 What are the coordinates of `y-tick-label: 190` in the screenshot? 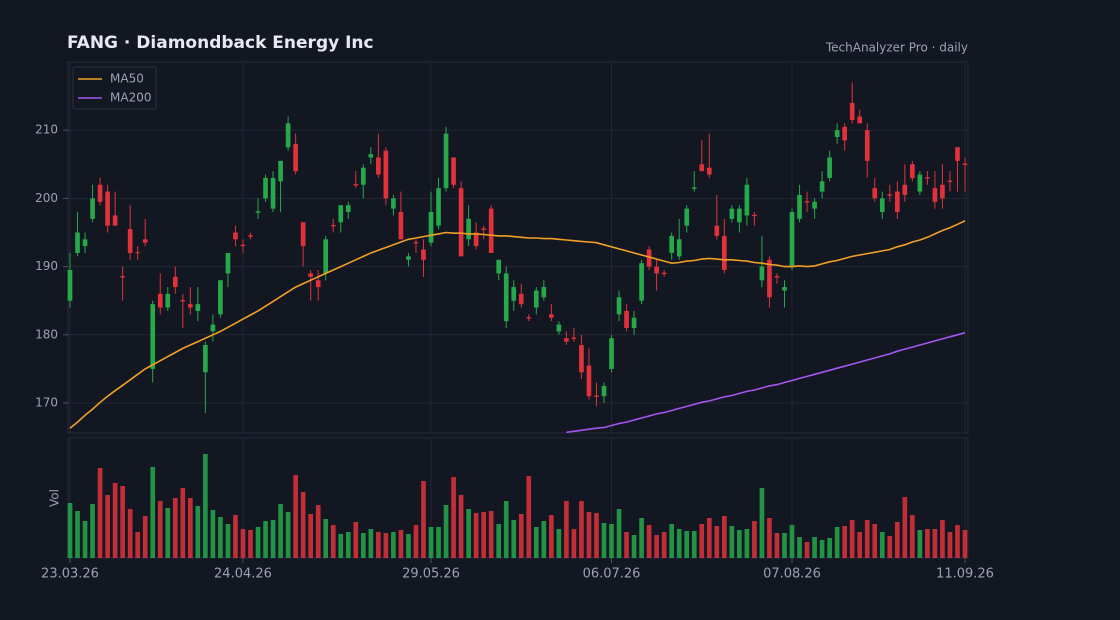 It's located at (46, 266).